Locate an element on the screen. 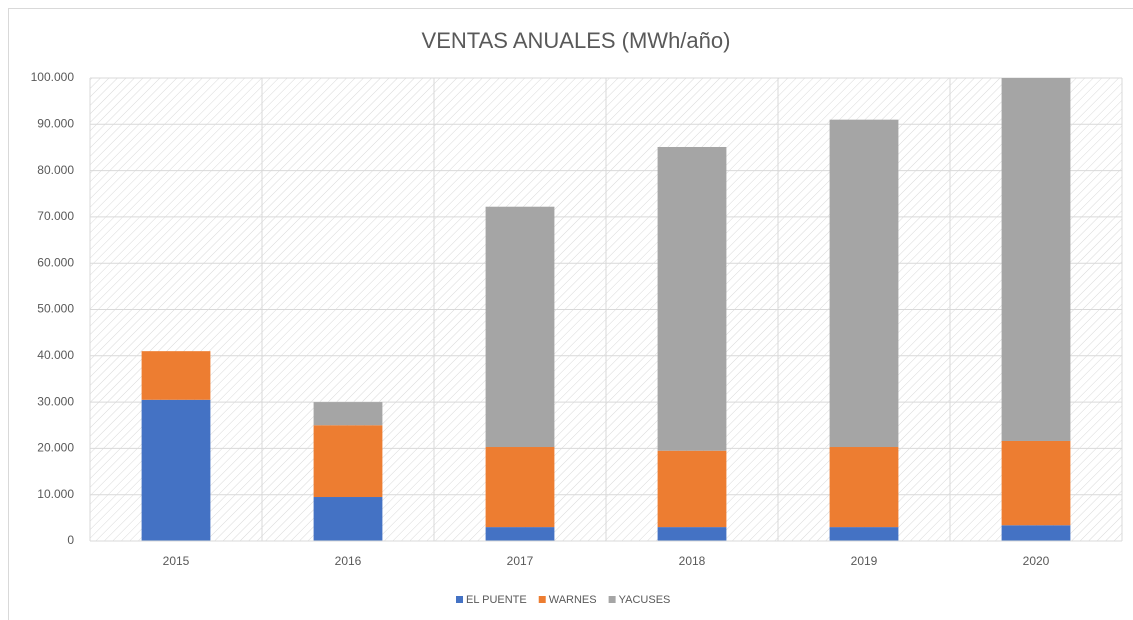 This screenshot has width=1133, height=620. legend-label: YACUSES is located at coordinates (645, 600).